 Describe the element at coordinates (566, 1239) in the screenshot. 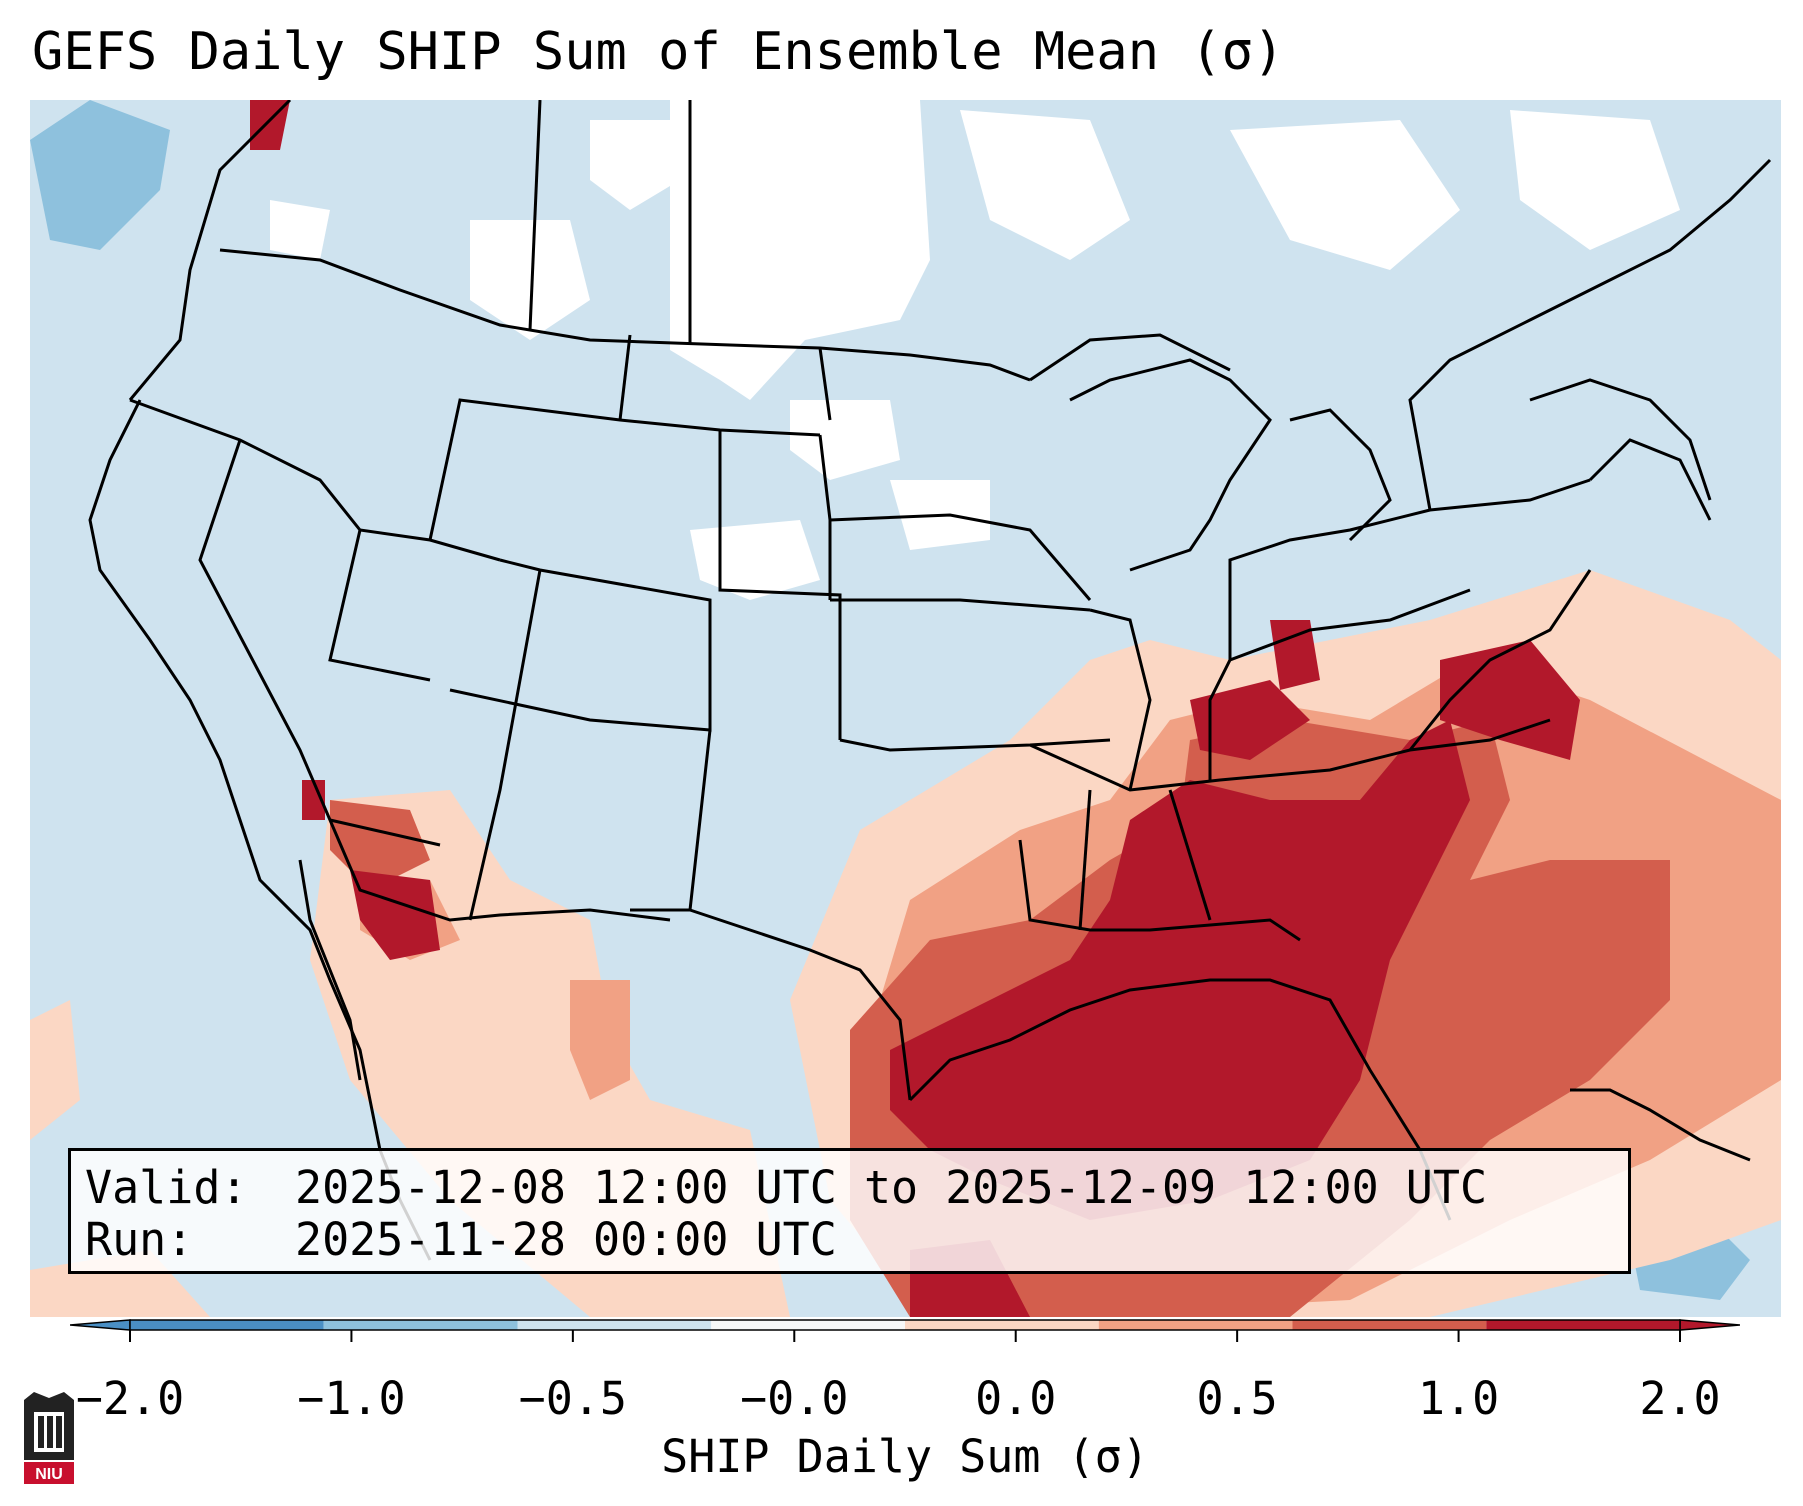

I see `run-value: 2025-11-28 00:00 UTC` at that location.